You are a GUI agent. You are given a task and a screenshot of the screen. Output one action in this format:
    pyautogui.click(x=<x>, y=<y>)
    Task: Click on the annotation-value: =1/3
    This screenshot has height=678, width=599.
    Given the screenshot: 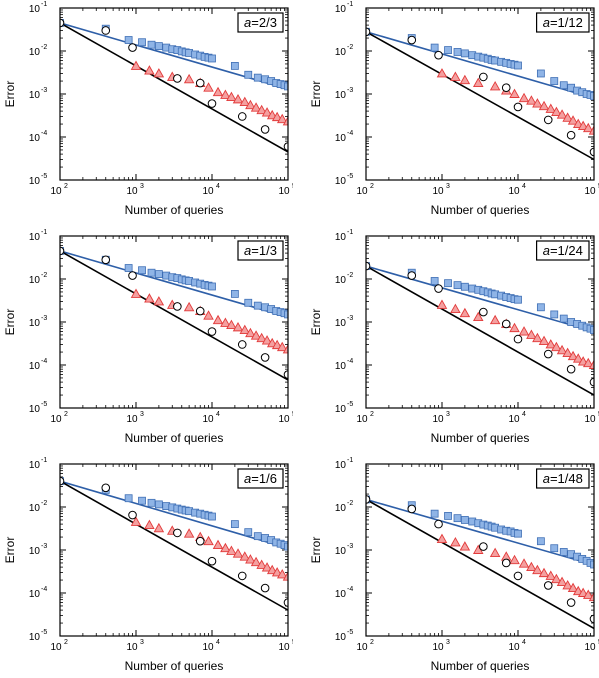 What is the action you would take?
    pyautogui.click(x=264, y=250)
    